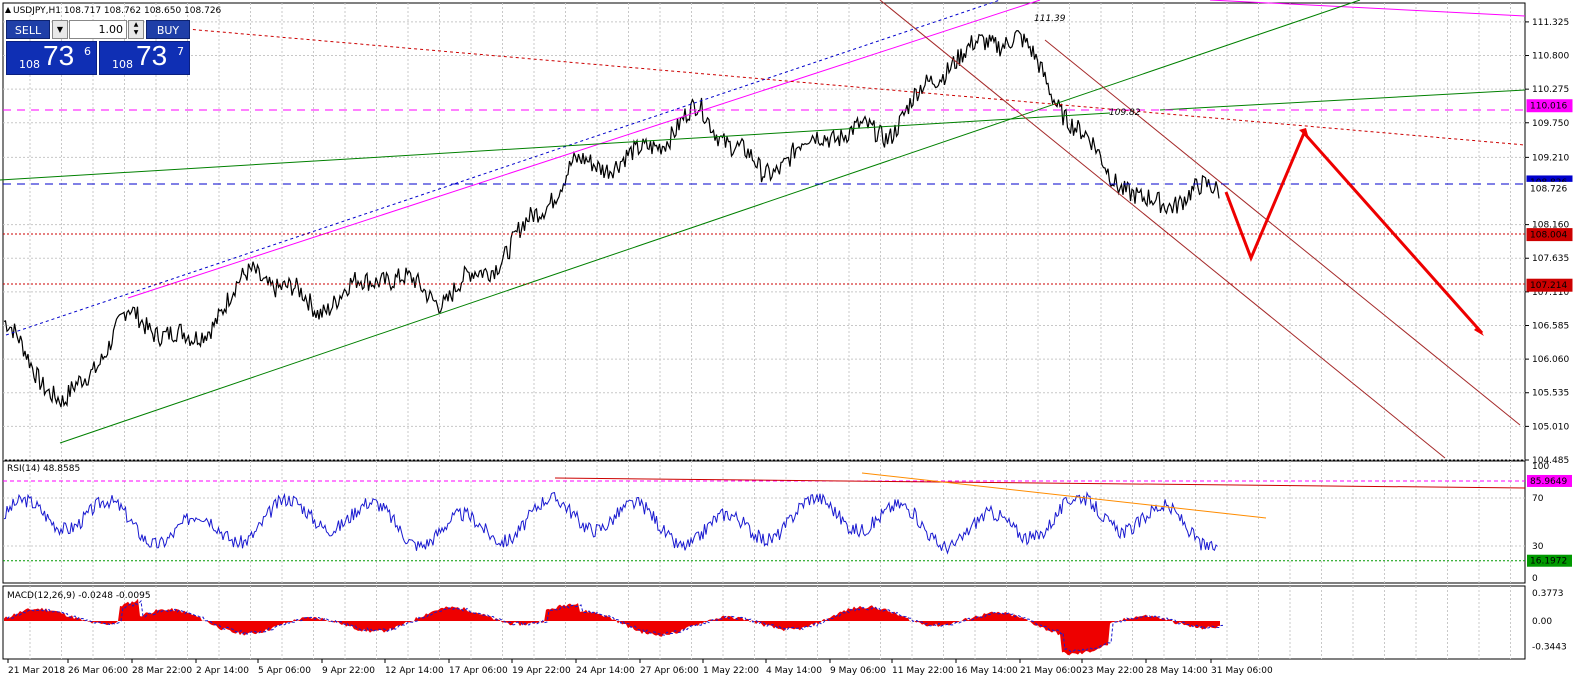 This screenshot has height=688, width=1585. Describe the element at coordinates (794, 671) in the screenshot. I see `time-axis-label: 4 May 14:00` at that location.